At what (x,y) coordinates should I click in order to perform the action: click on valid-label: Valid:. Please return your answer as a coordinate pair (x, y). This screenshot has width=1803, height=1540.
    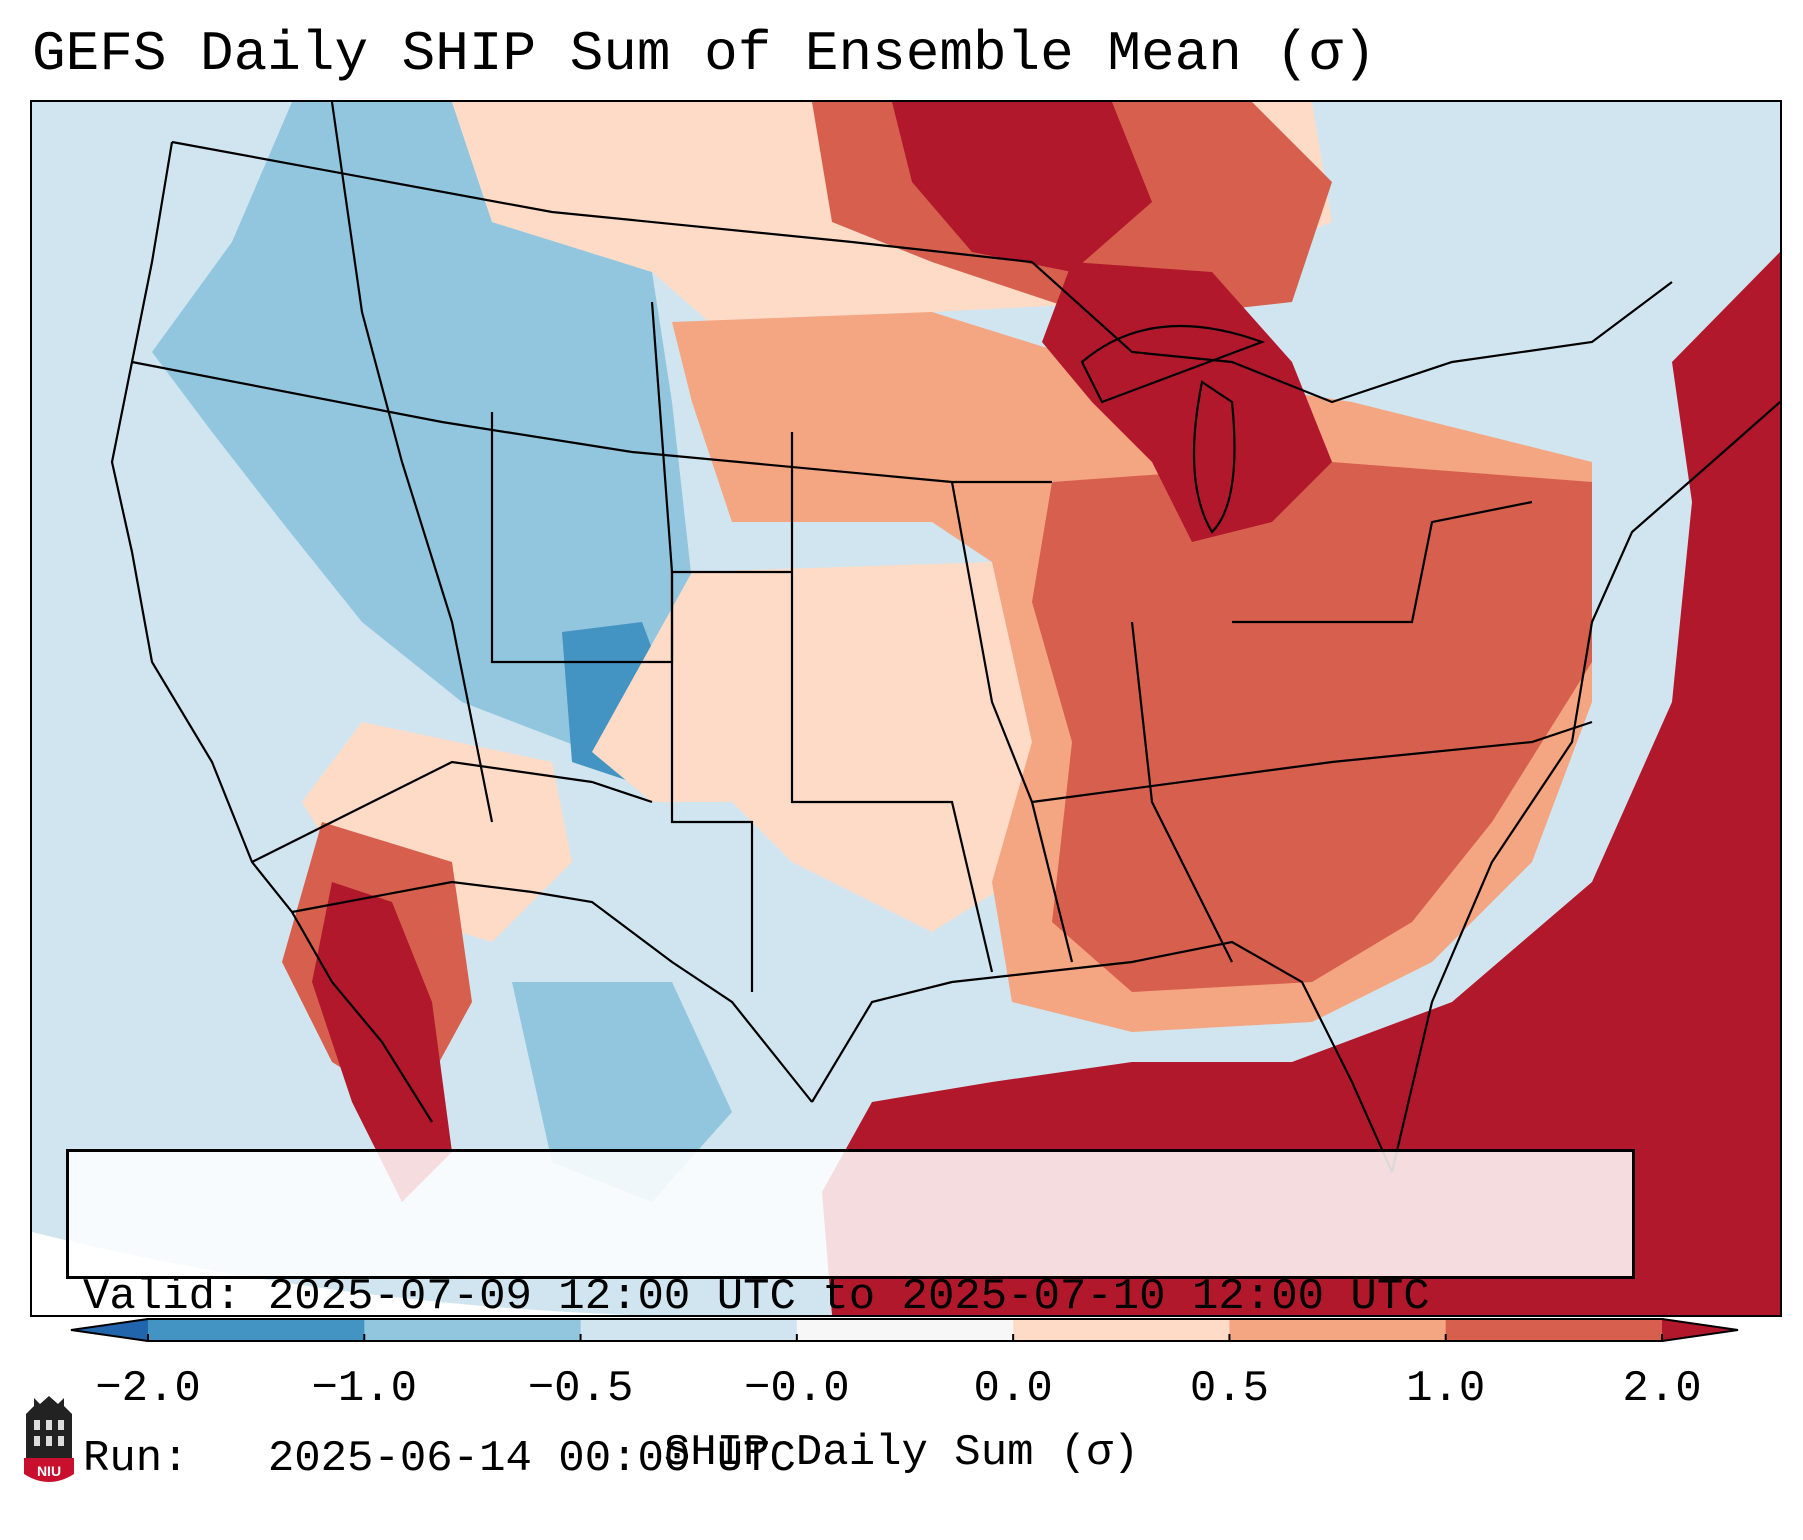
    Looking at the image, I should click on (162, 1297).